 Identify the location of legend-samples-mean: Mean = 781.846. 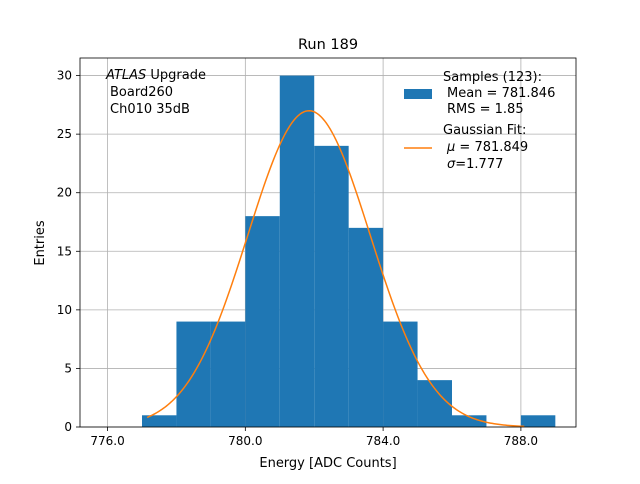
(501, 93).